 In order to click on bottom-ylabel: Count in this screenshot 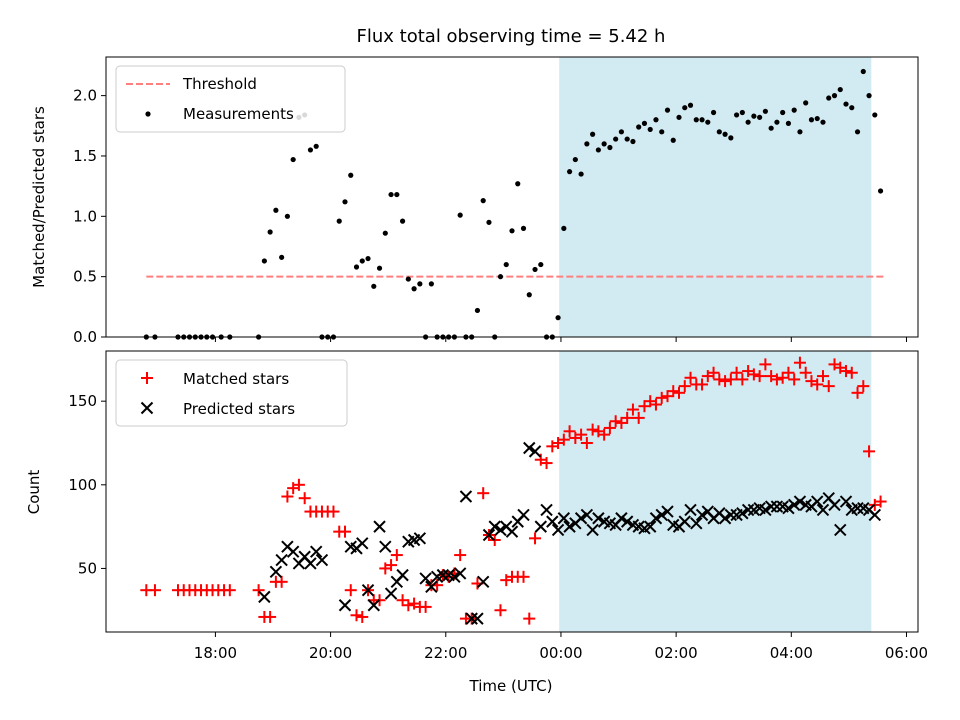, I will do `click(34, 492)`.